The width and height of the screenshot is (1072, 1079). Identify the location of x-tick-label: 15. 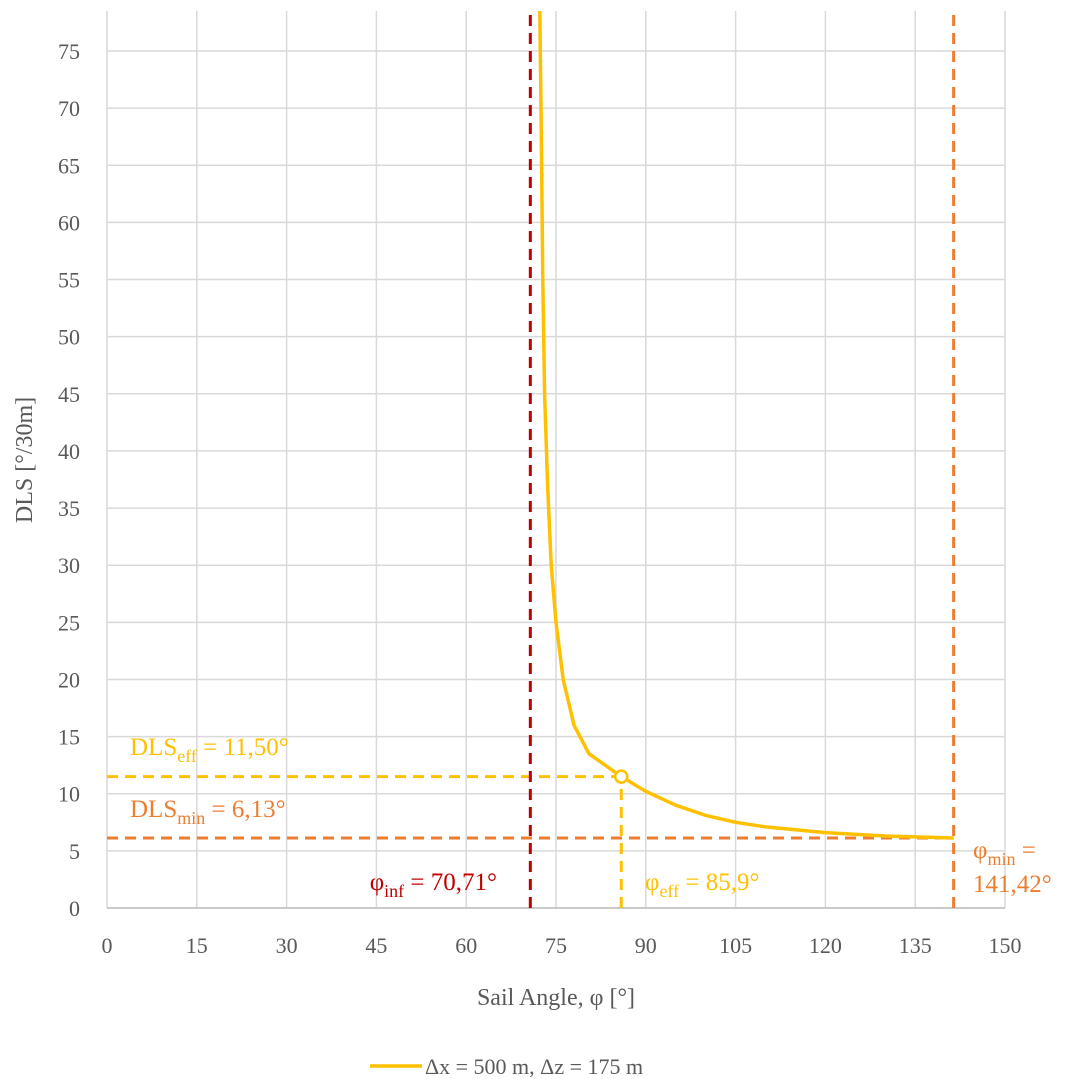
(197, 945).